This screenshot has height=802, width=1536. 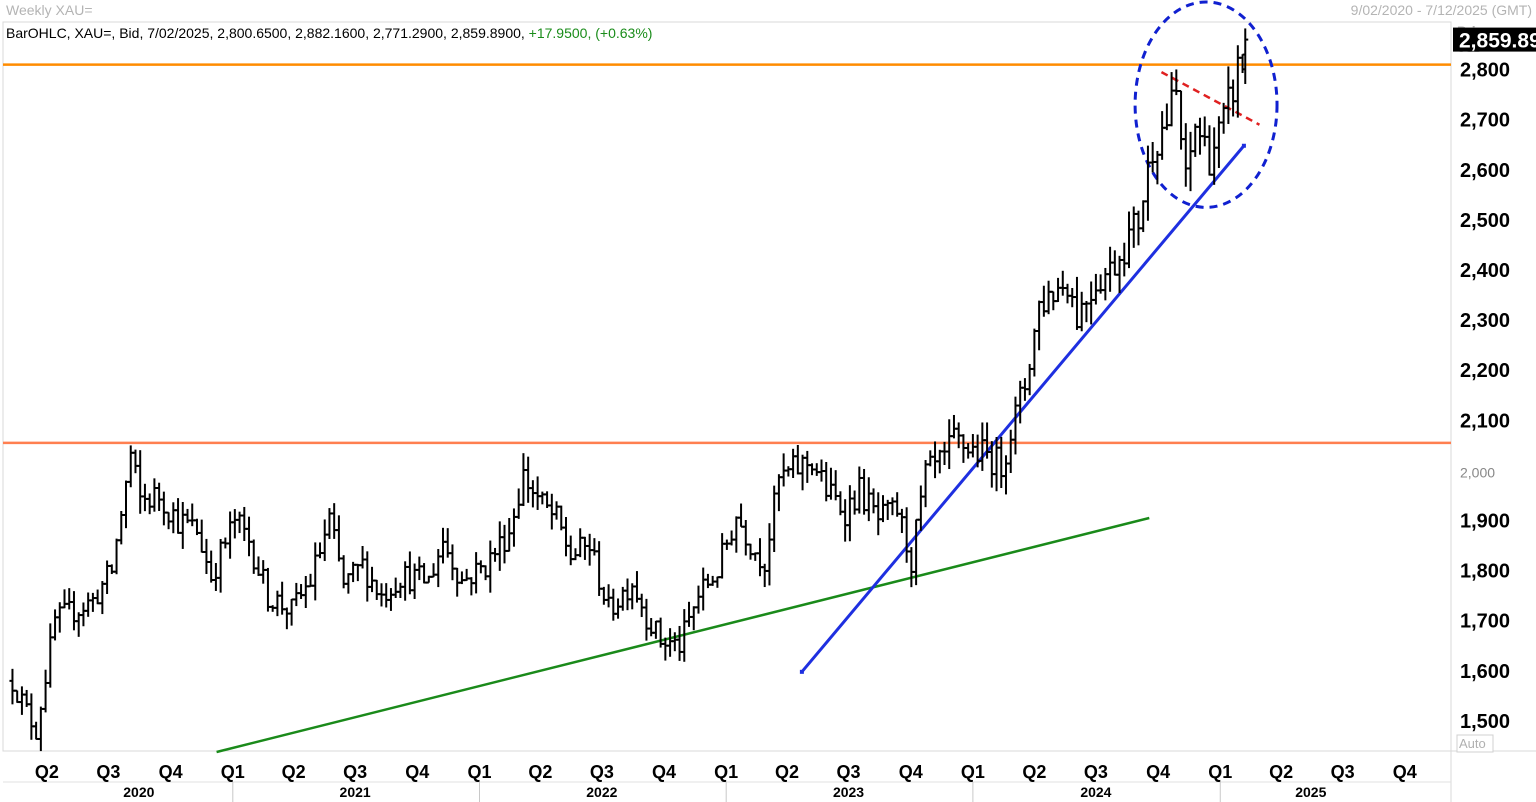 I want to click on x-tick-label: Q1, so click(x=479, y=772).